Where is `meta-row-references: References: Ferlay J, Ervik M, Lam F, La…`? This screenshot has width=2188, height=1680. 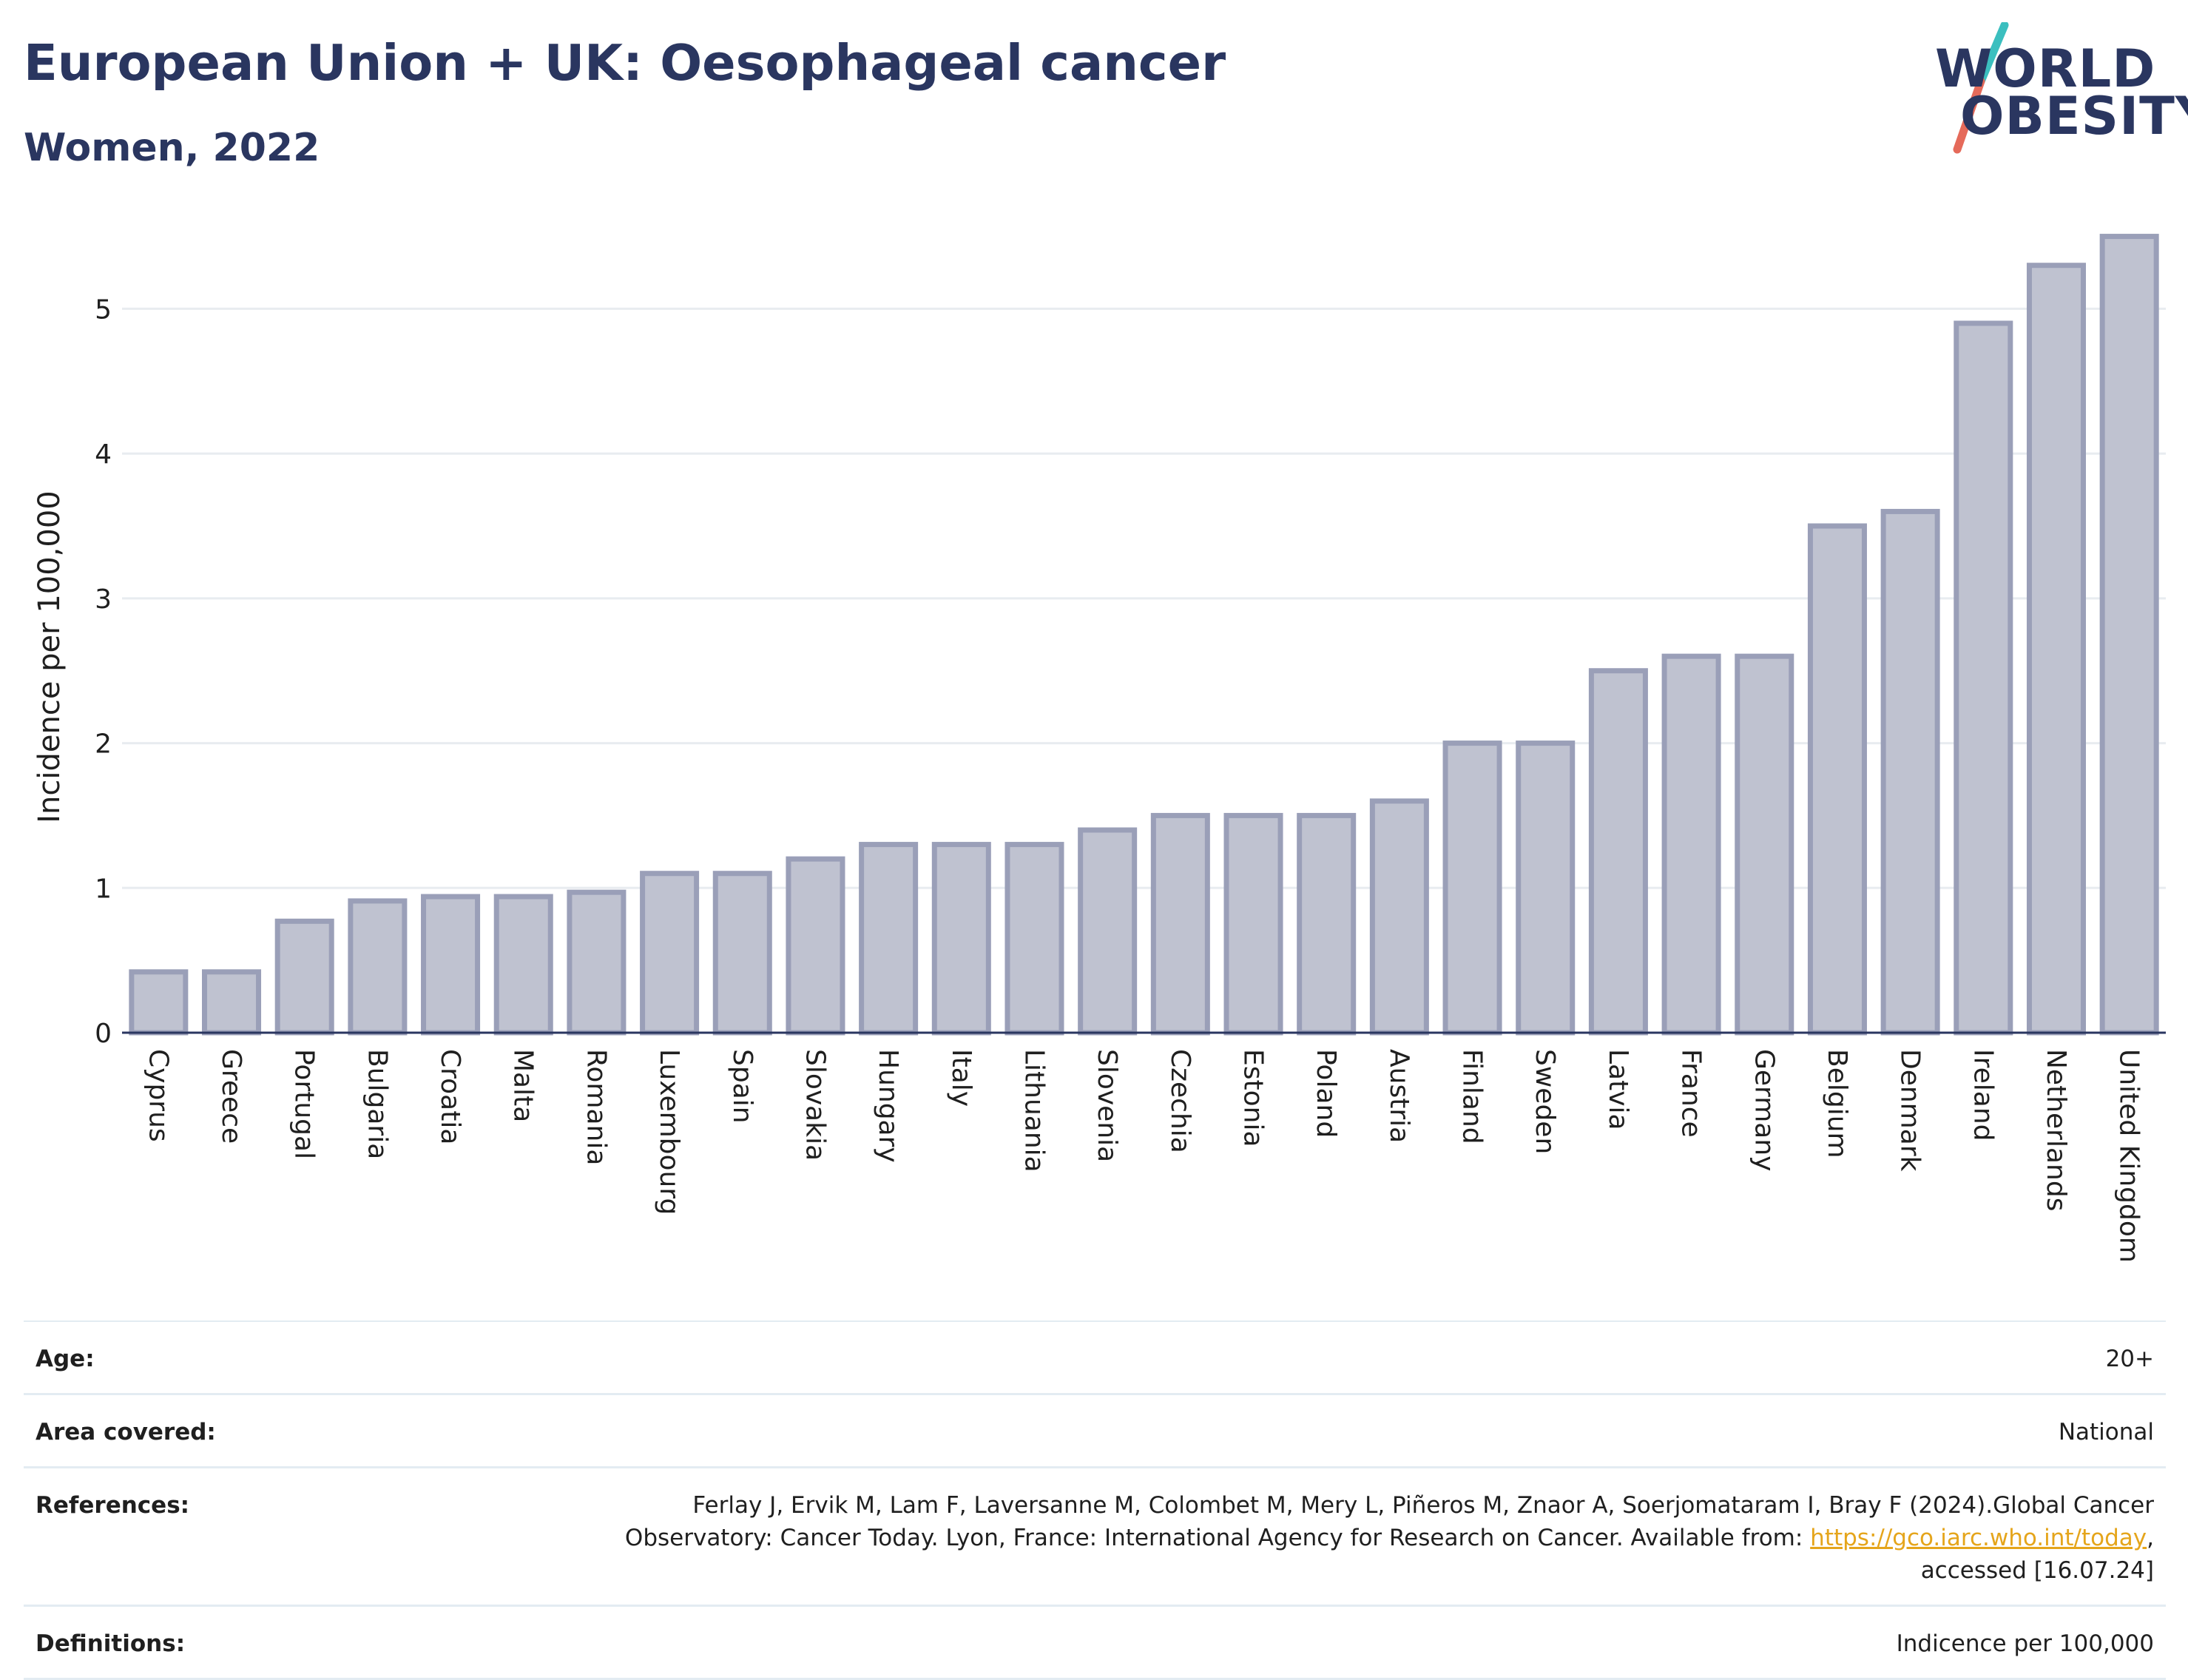
meta-row-references: References: Ferlay J, Ervik M, Lam F, La… is located at coordinates (1095, 1537).